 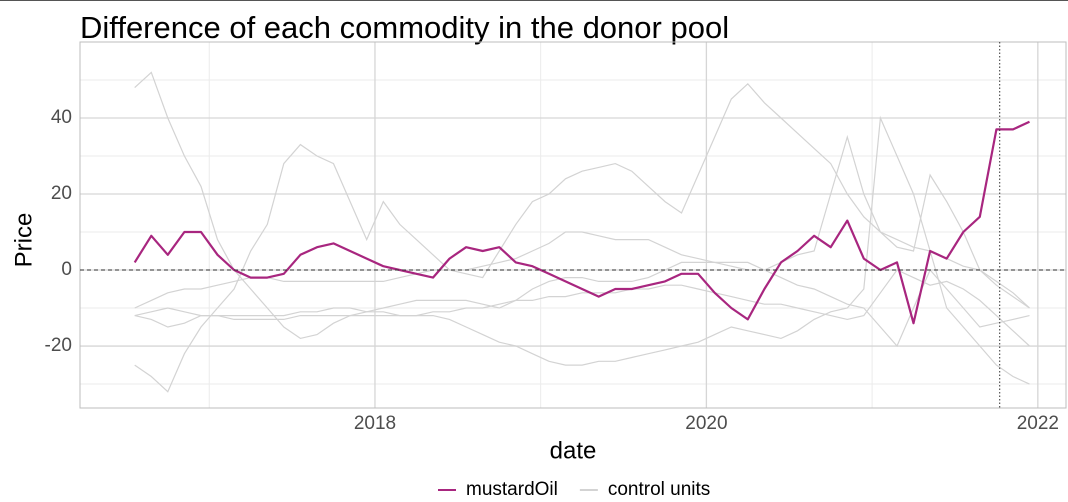 I want to click on control-line, so click(x=582, y=304).